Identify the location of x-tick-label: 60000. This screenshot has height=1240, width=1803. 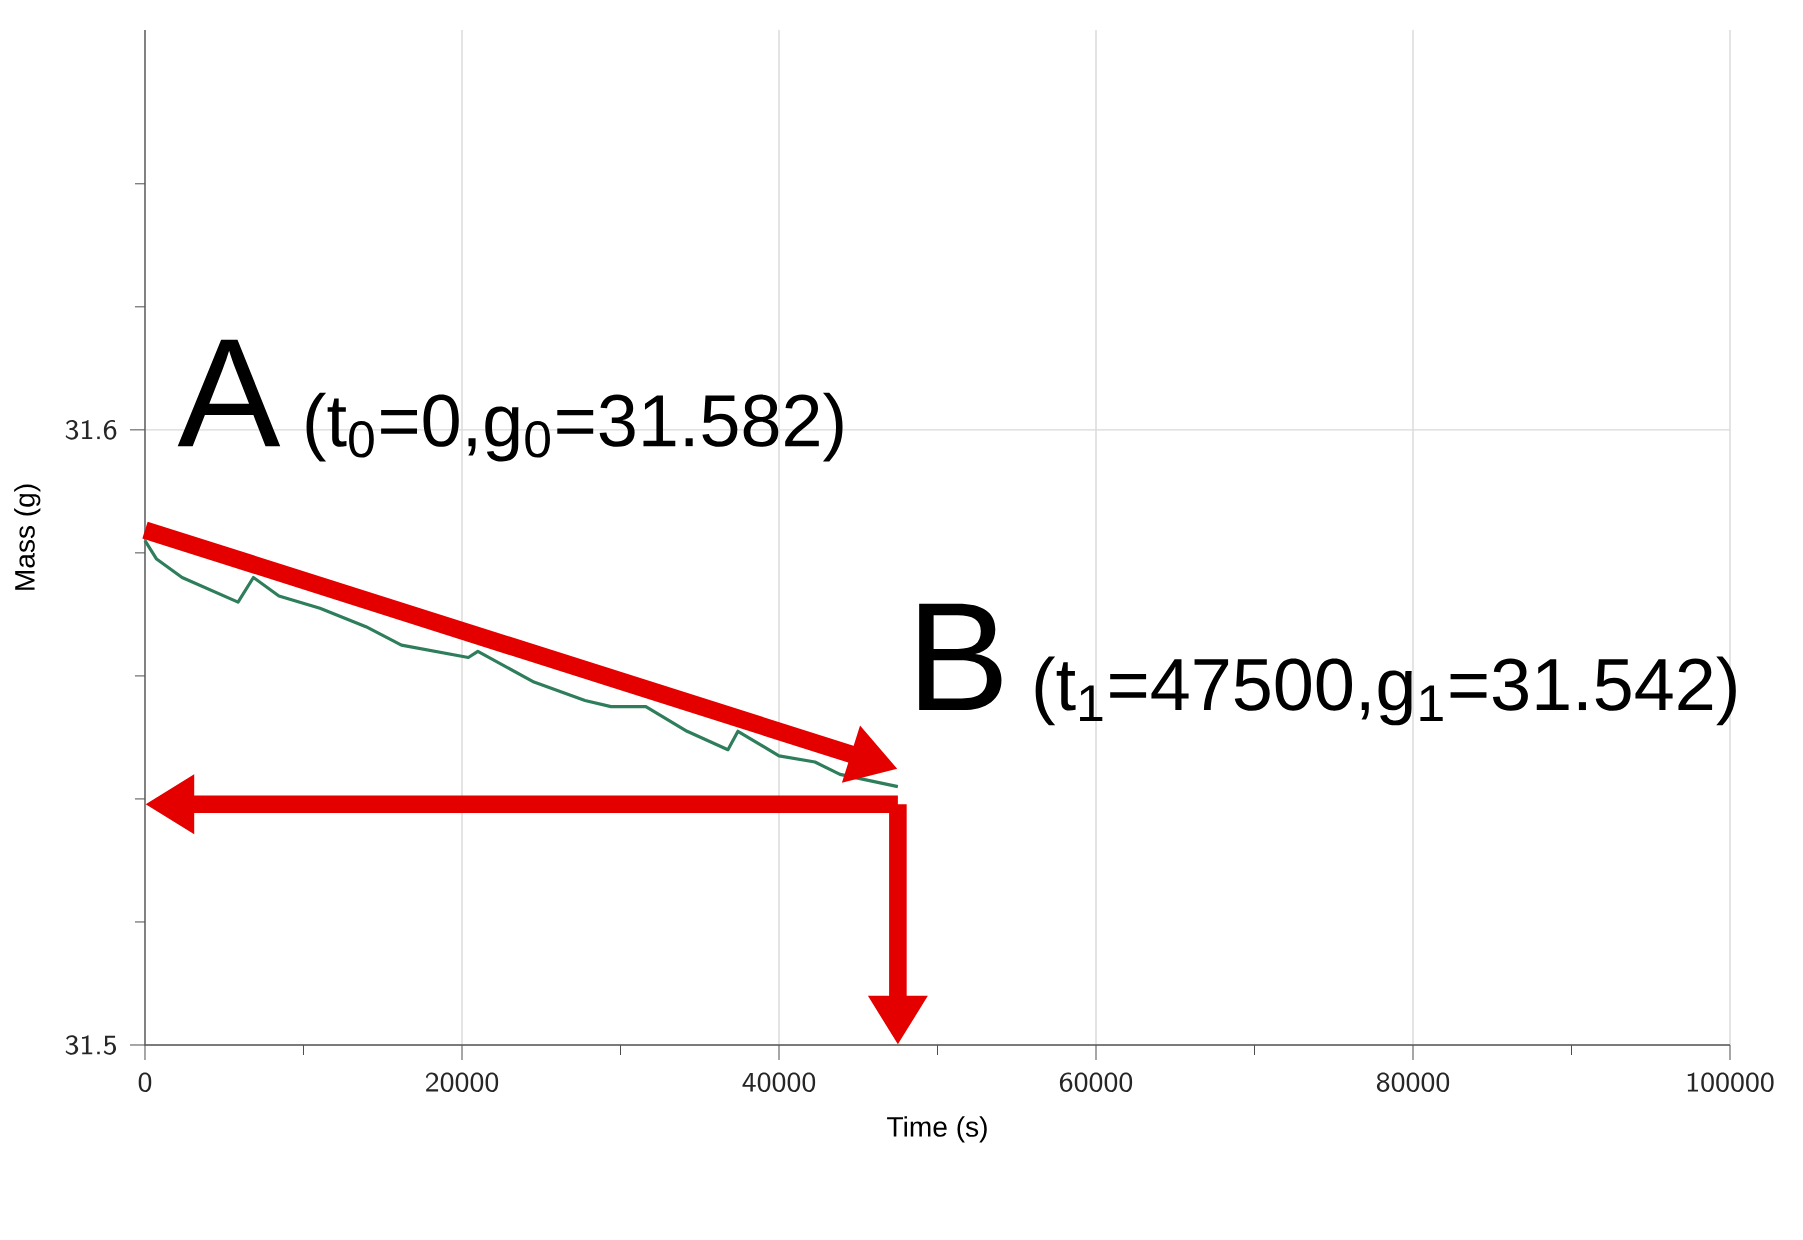
(1096, 1082).